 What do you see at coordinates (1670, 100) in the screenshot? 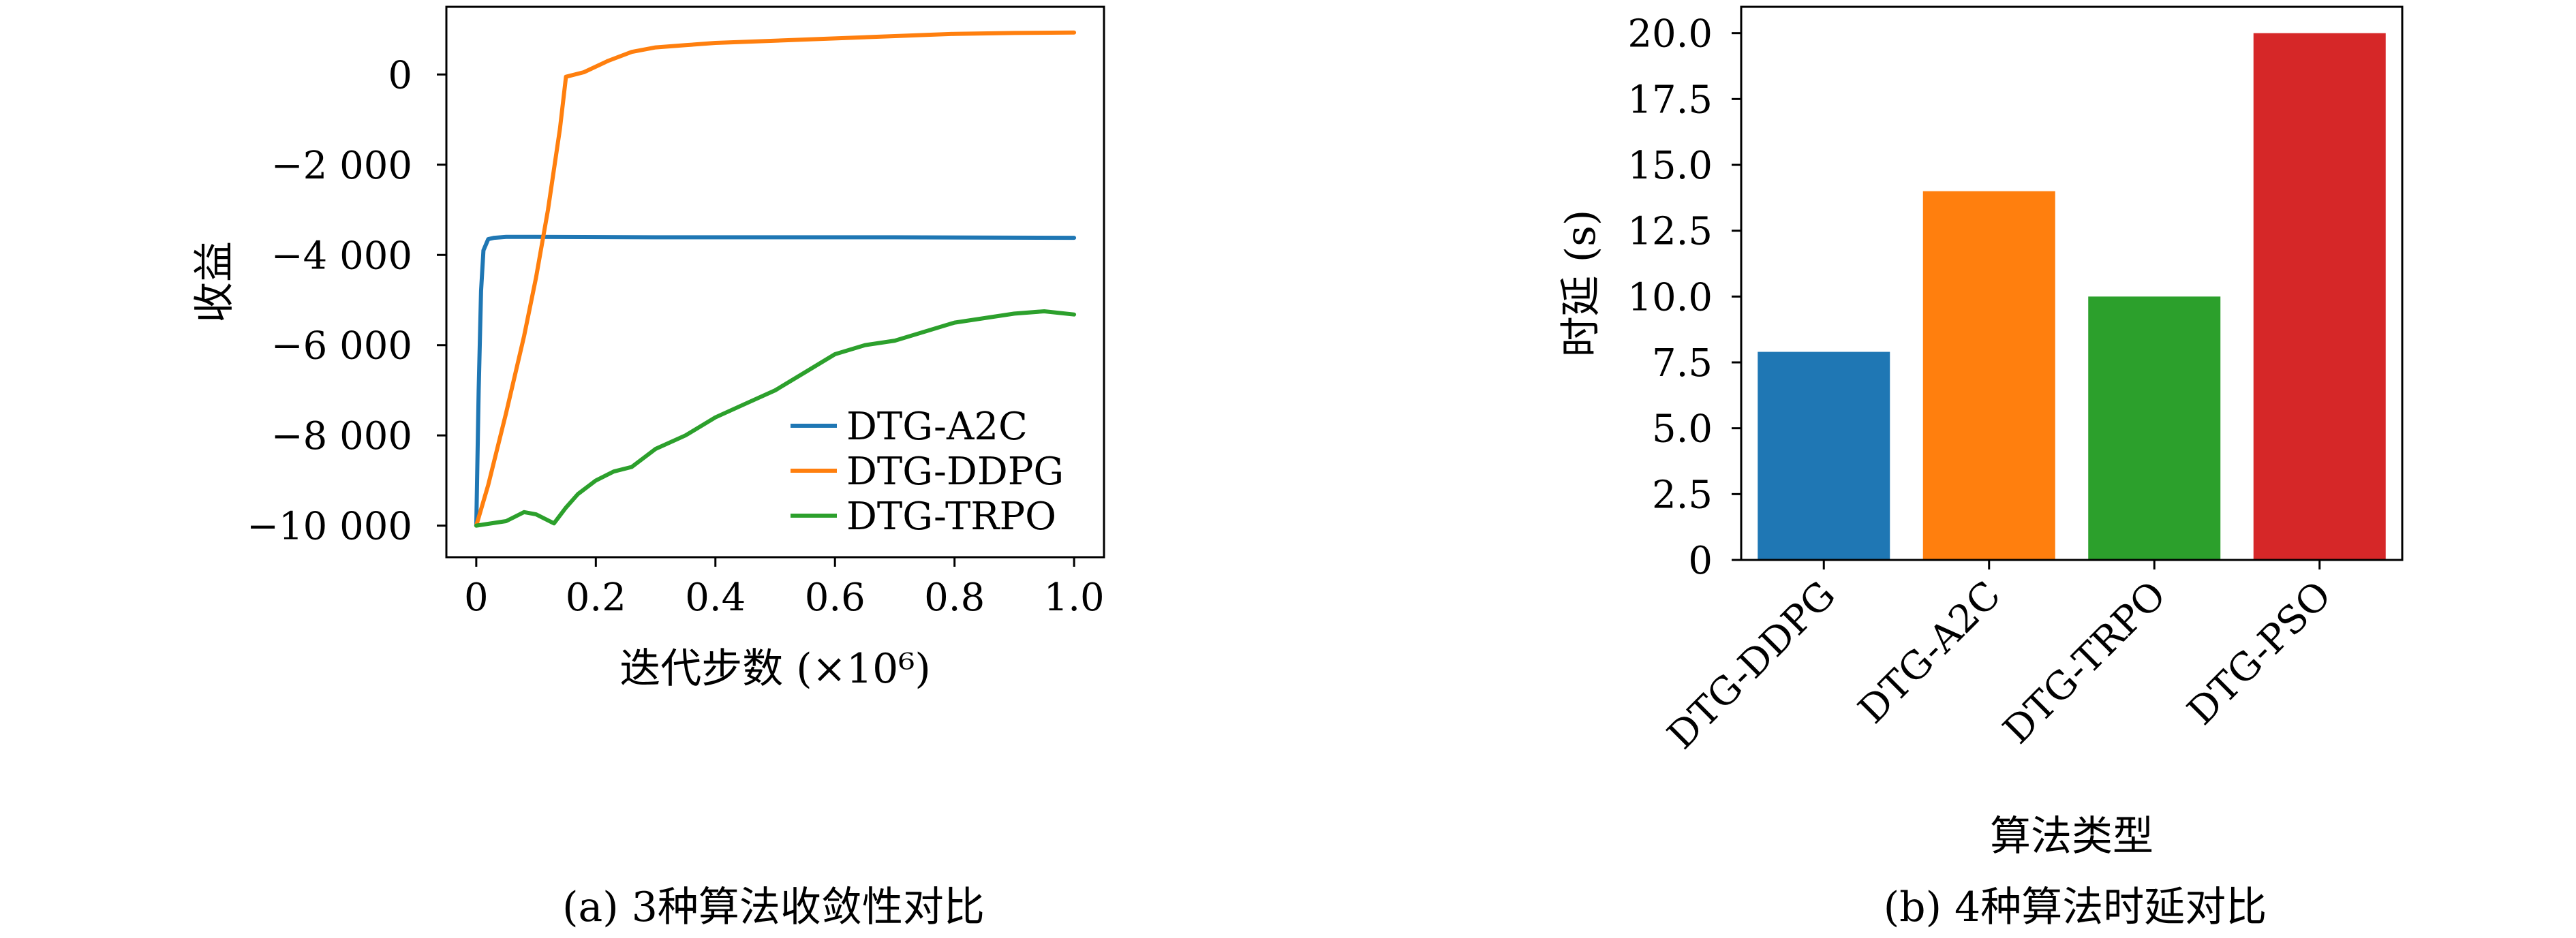
I see `b-y-tick-label: 17.5` at bounding box center [1670, 100].